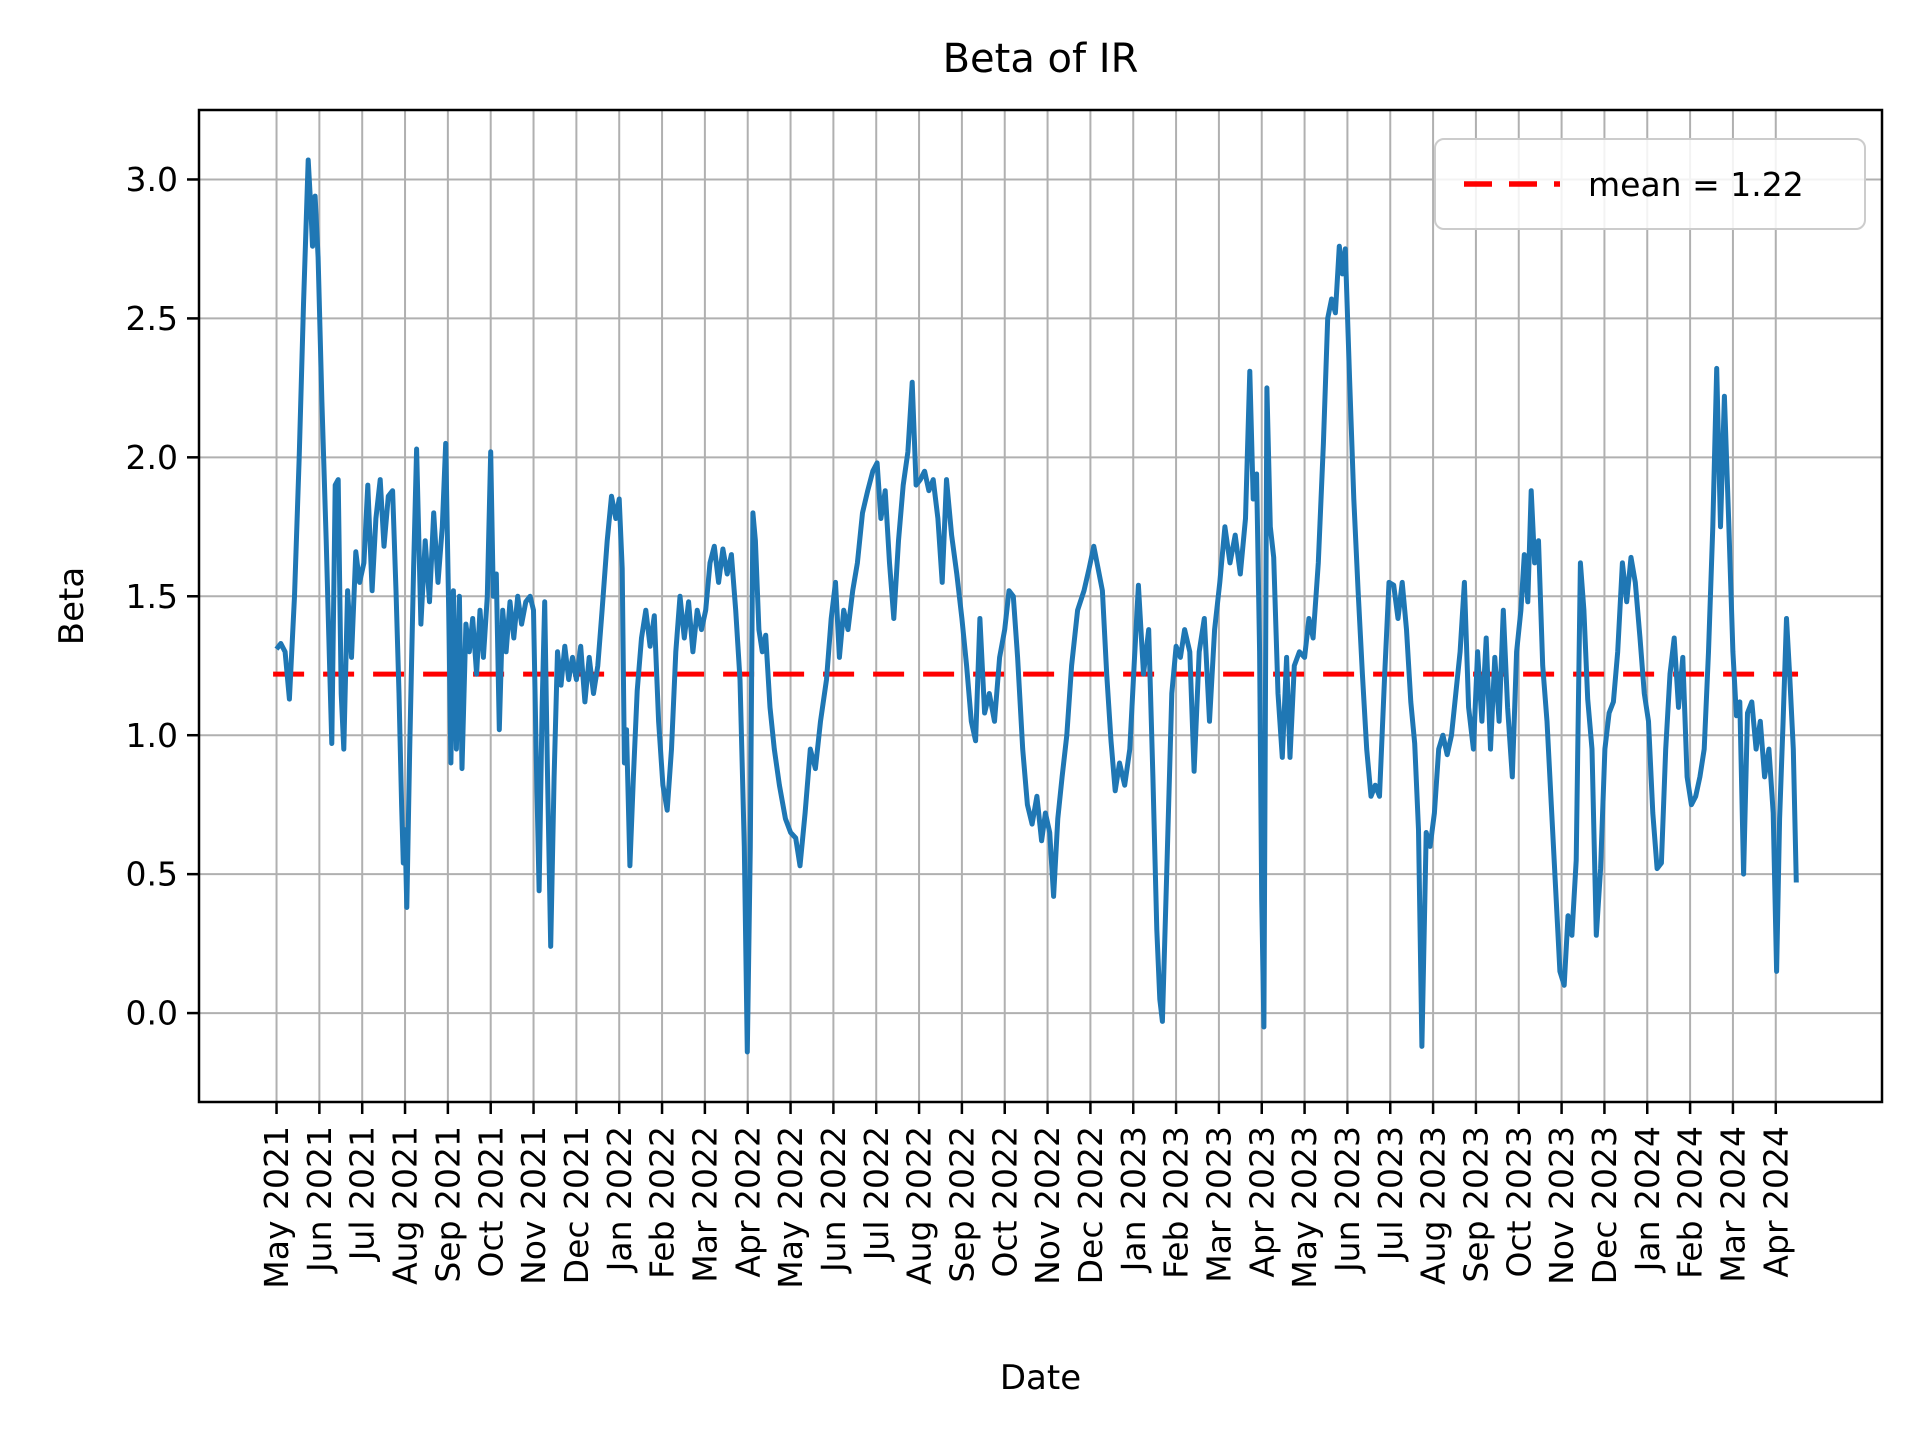 The image size is (1920, 1440). What do you see at coordinates (276, 1207) in the screenshot?
I see `x-tick-label: May 2021` at bounding box center [276, 1207].